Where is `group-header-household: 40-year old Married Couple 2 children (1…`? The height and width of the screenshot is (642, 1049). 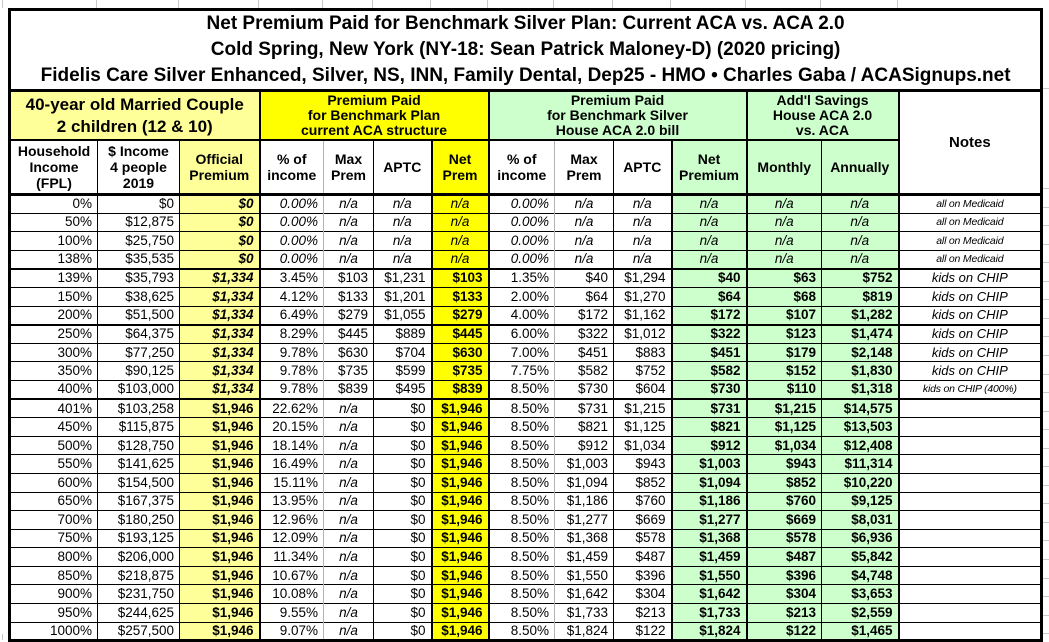
group-header-household: 40-year old Married Couple 2 children (1… is located at coordinates (134, 114).